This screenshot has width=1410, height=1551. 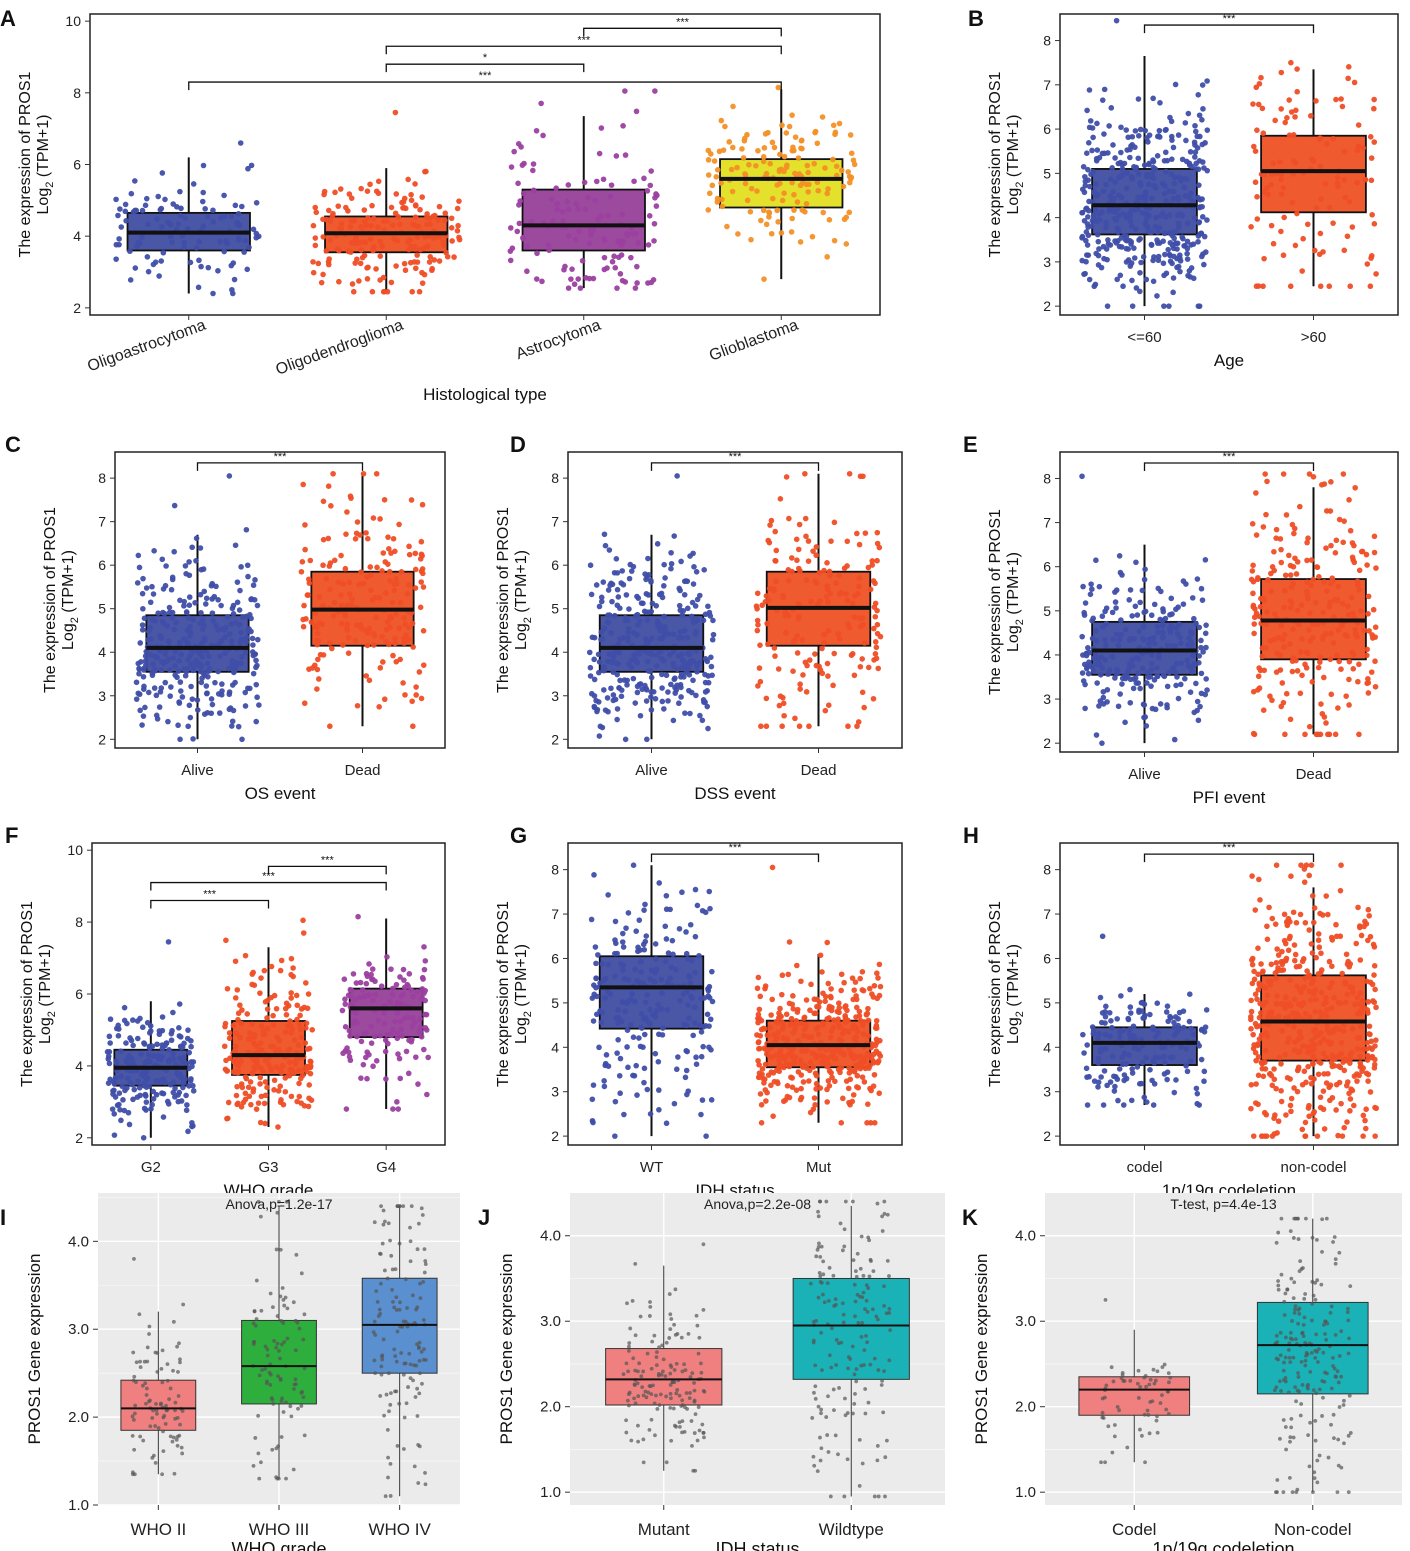 I want to click on panel-label: C, so click(x=13, y=444).